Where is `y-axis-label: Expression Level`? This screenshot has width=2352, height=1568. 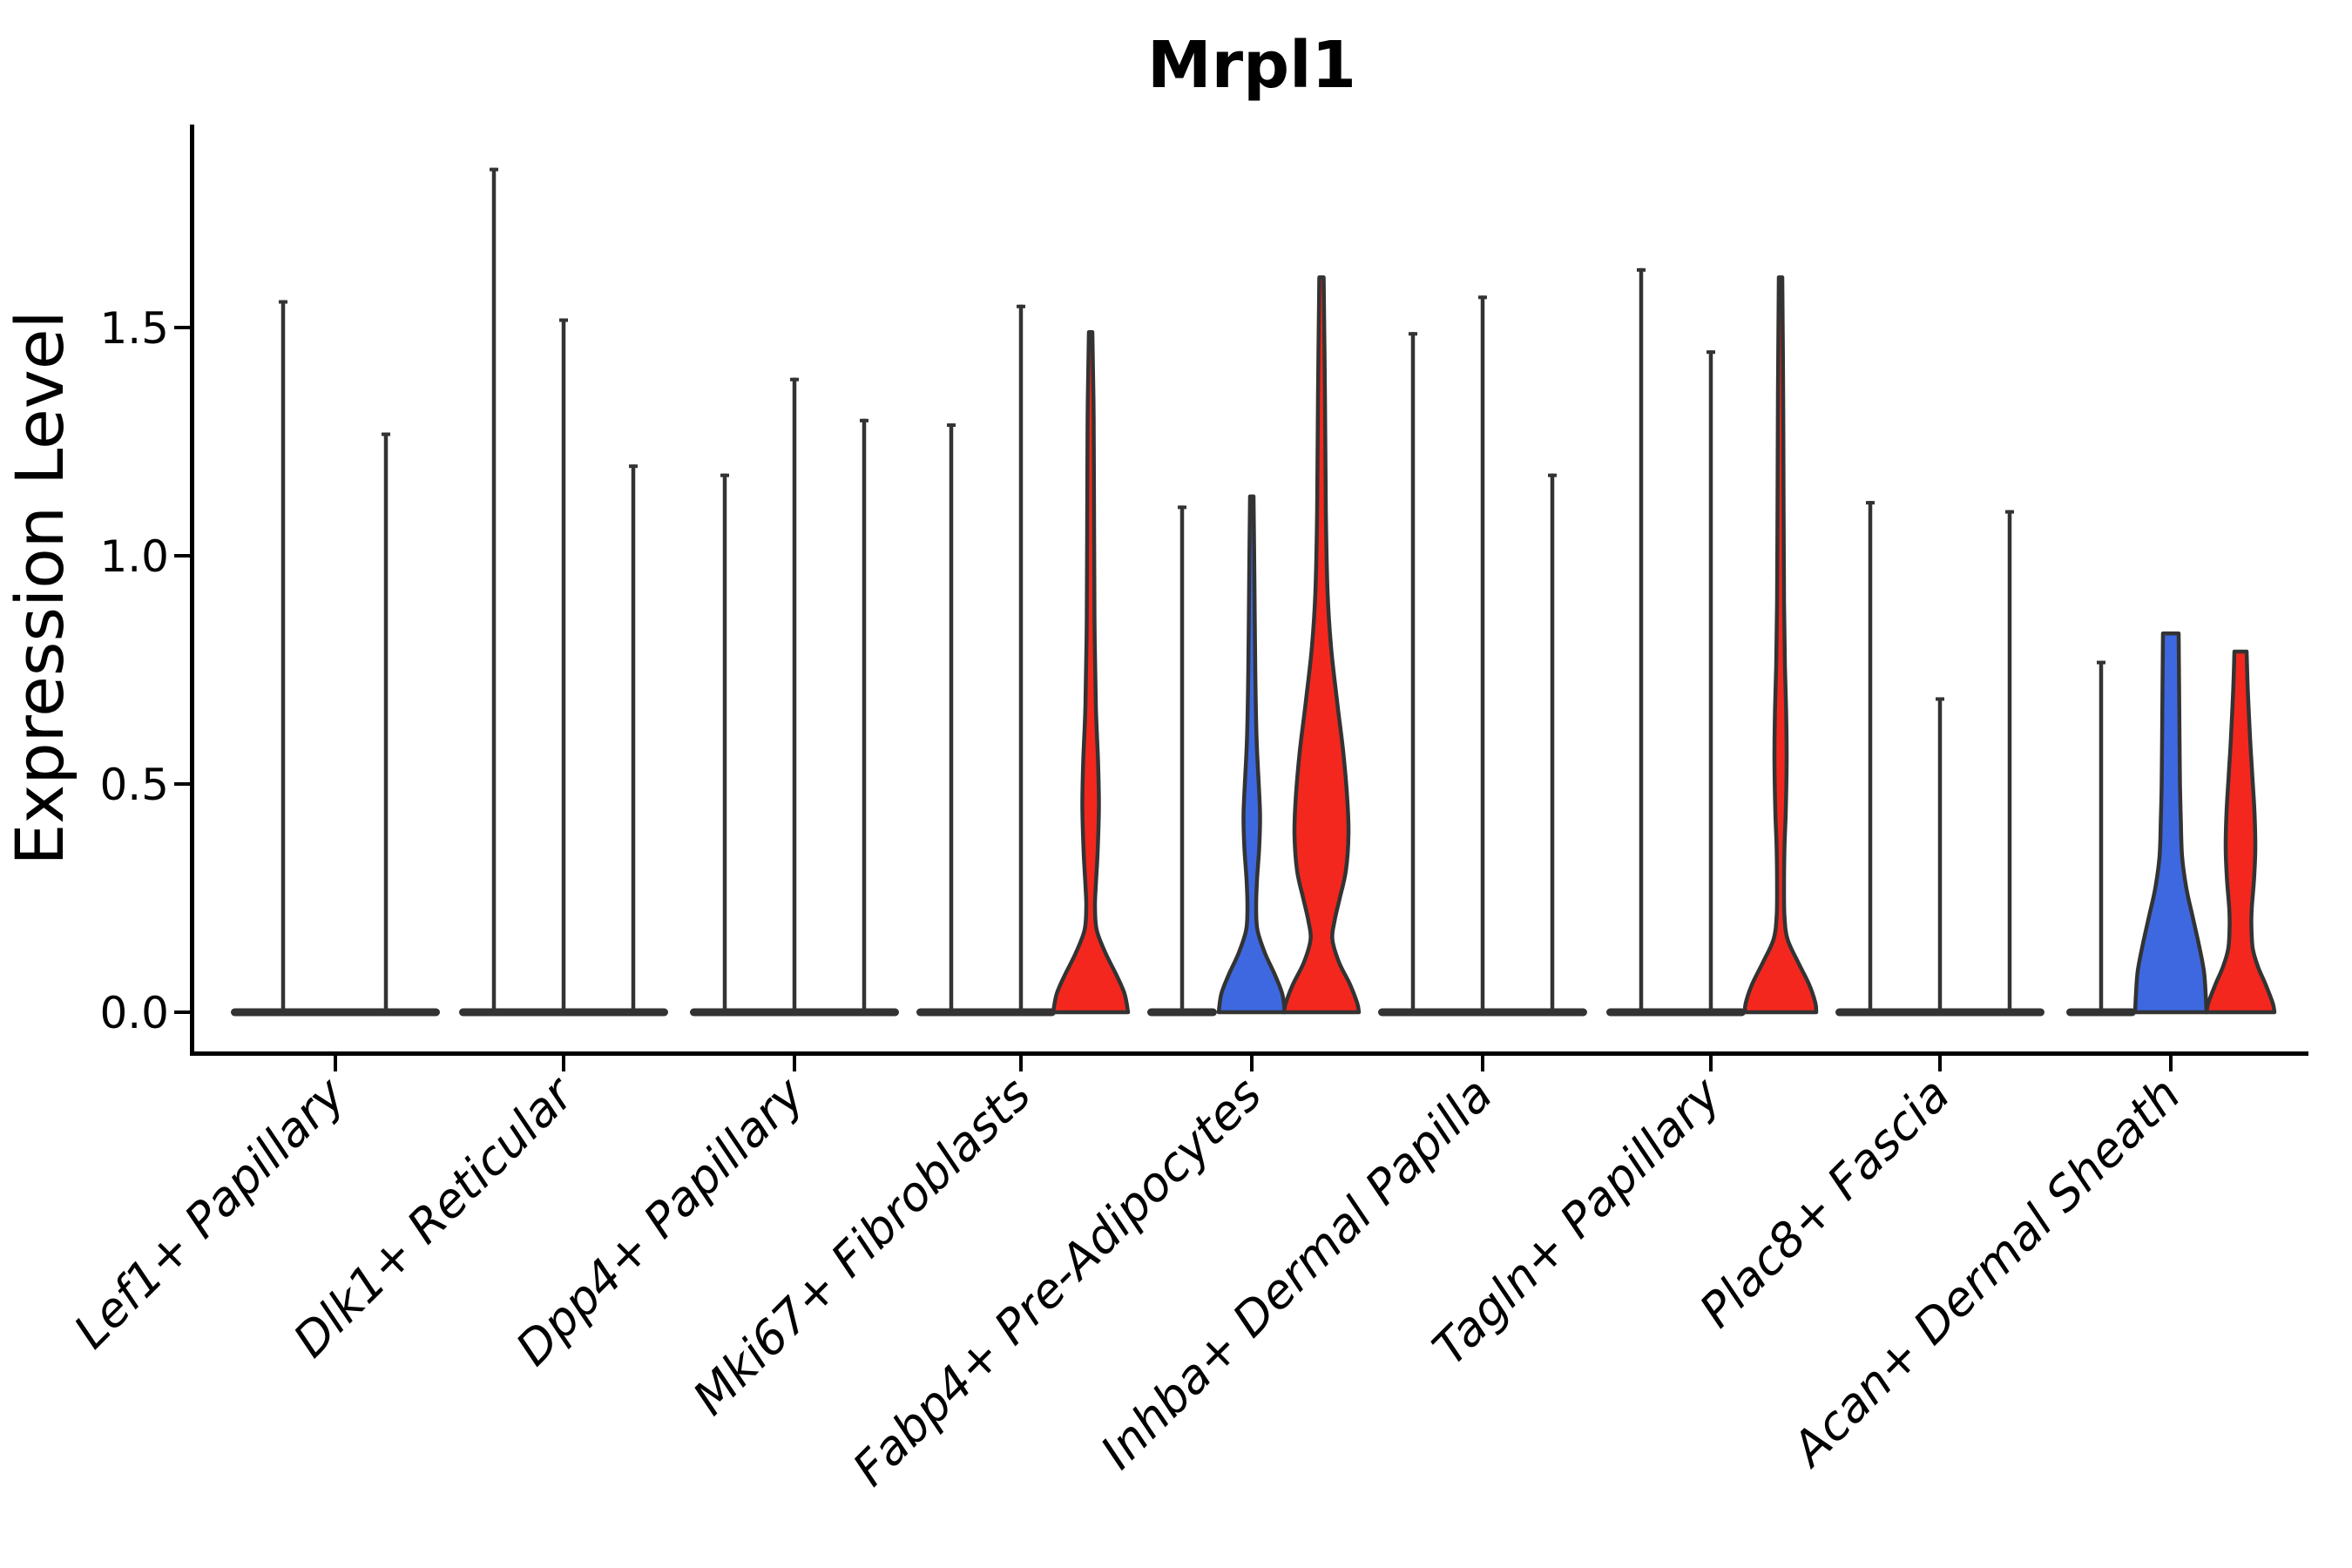
y-axis-label: Expression Level is located at coordinates (40, 587).